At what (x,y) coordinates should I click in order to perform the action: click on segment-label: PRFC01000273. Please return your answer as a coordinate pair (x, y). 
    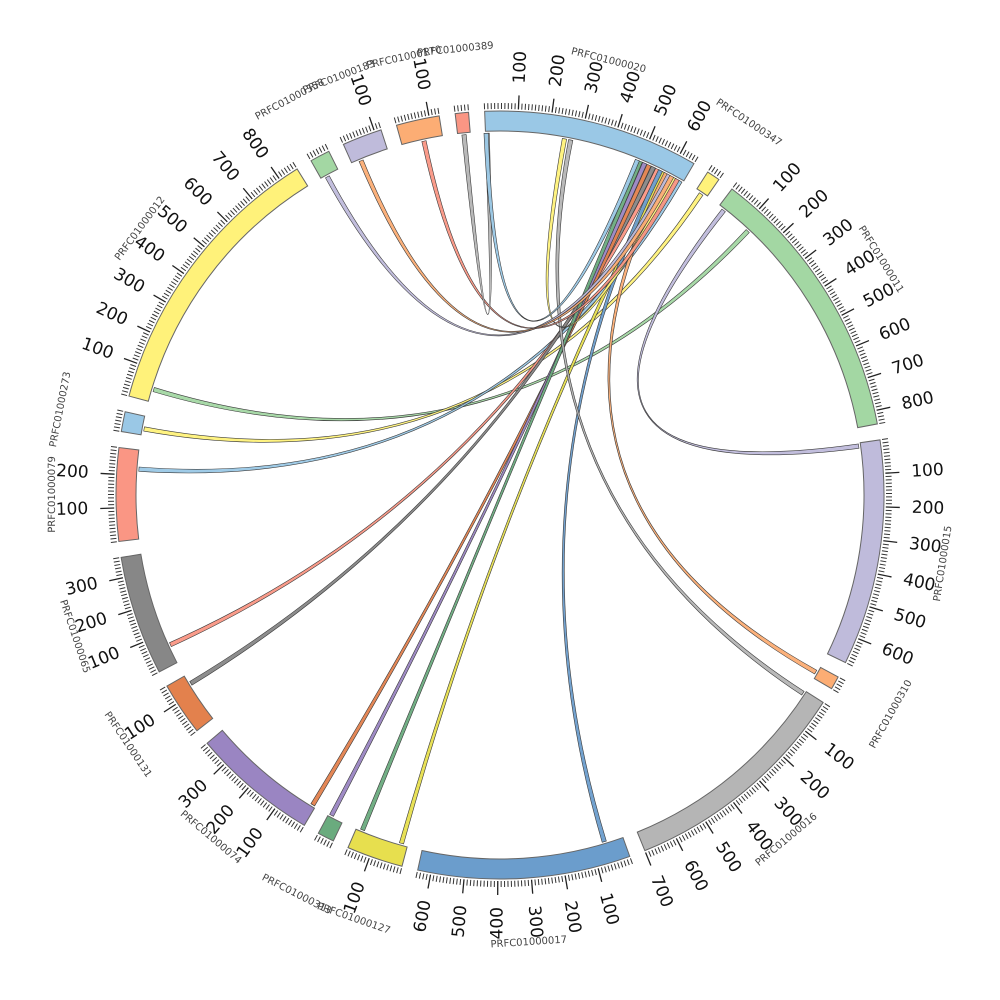
    Looking at the image, I should click on (60, 409).